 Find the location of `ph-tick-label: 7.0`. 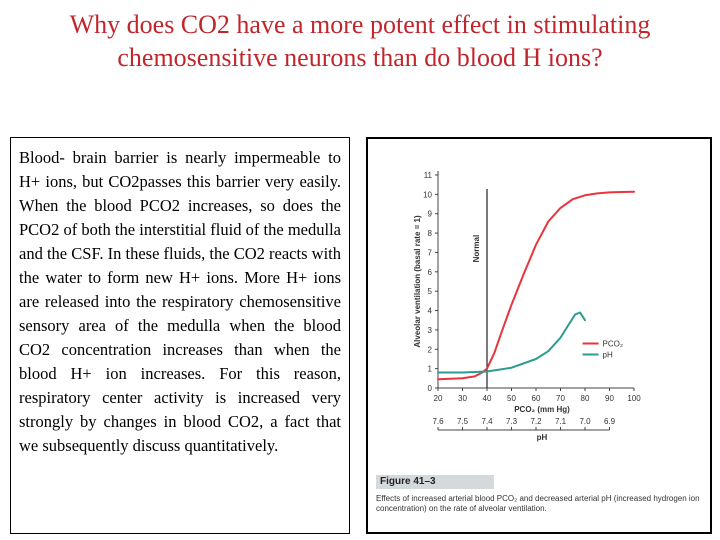

ph-tick-label: 7.0 is located at coordinates (585, 421).